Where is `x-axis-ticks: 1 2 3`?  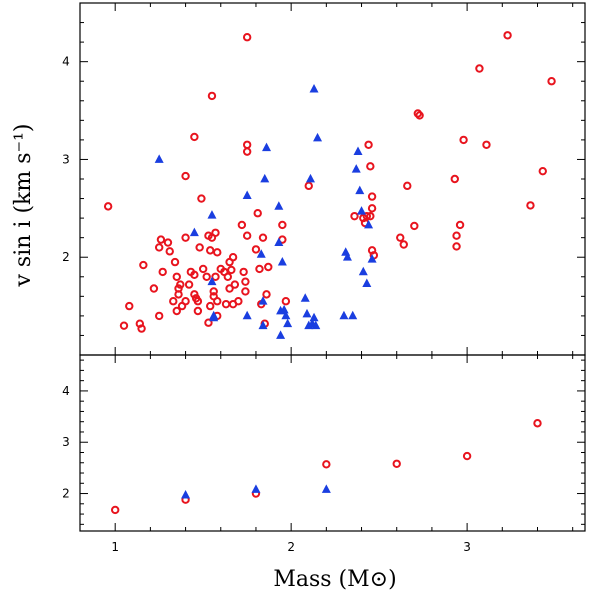 x-axis-ticks: 1 2 3 is located at coordinates (291, 547).